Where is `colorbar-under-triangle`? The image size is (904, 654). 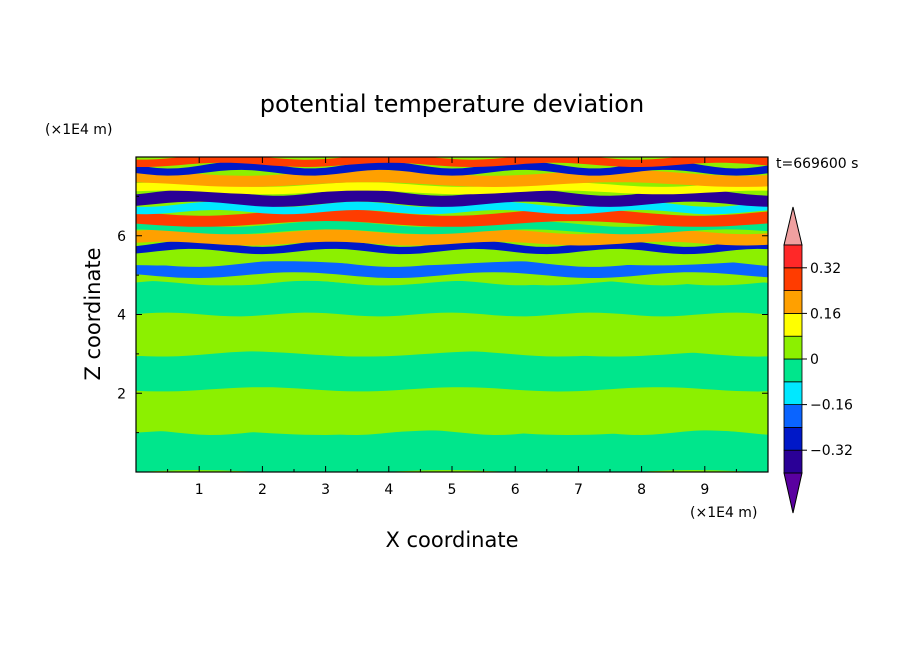 colorbar-under-triangle is located at coordinates (793, 493).